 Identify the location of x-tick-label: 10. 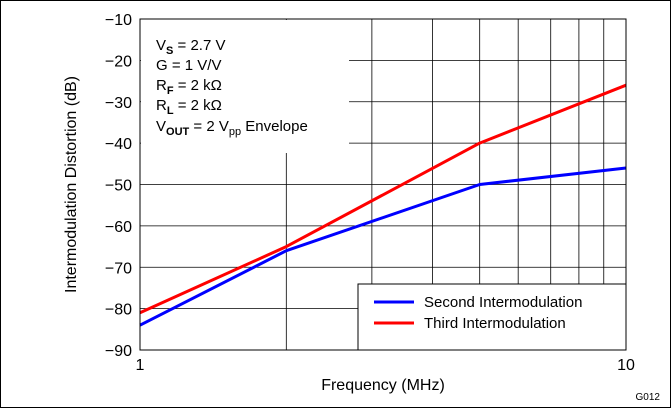
(626, 365).